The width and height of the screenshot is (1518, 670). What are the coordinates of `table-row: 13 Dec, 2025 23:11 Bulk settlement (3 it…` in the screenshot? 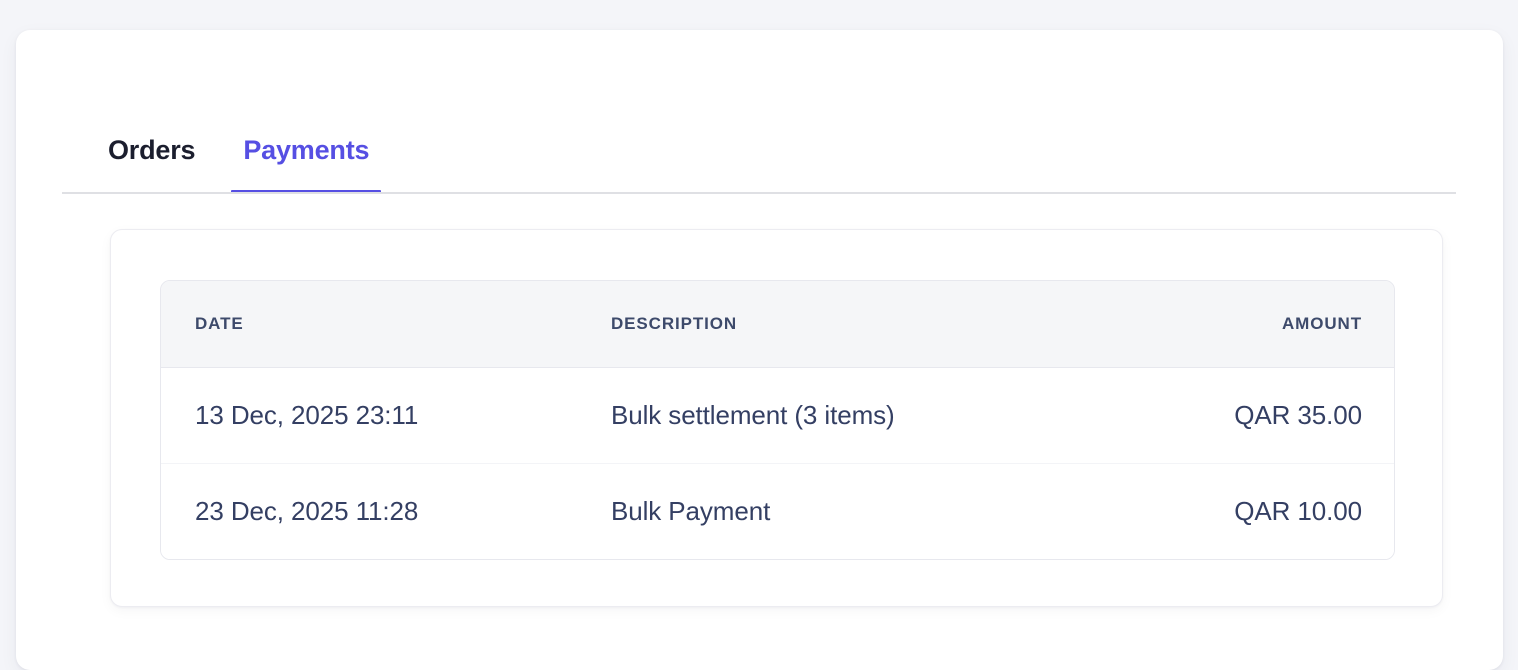 It's located at (777, 415).